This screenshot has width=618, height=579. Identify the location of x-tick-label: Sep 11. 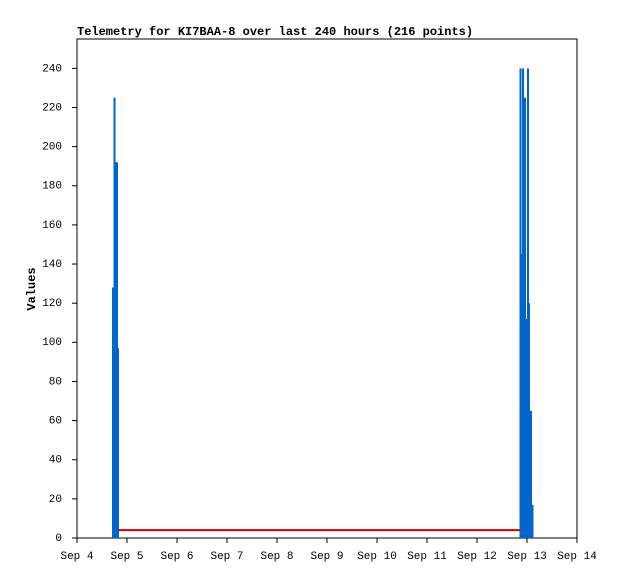
(427, 557).